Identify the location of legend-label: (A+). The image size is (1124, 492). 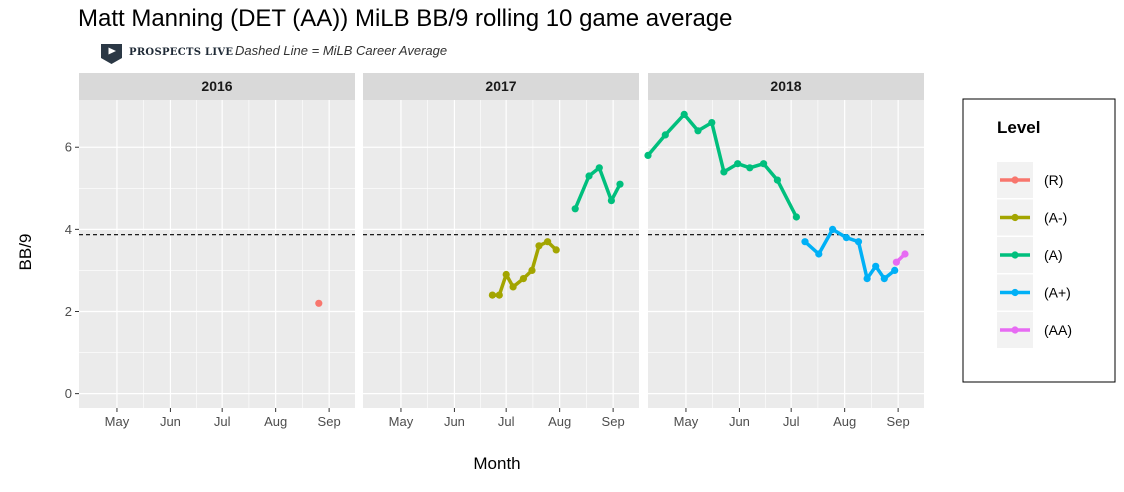
(1057, 293).